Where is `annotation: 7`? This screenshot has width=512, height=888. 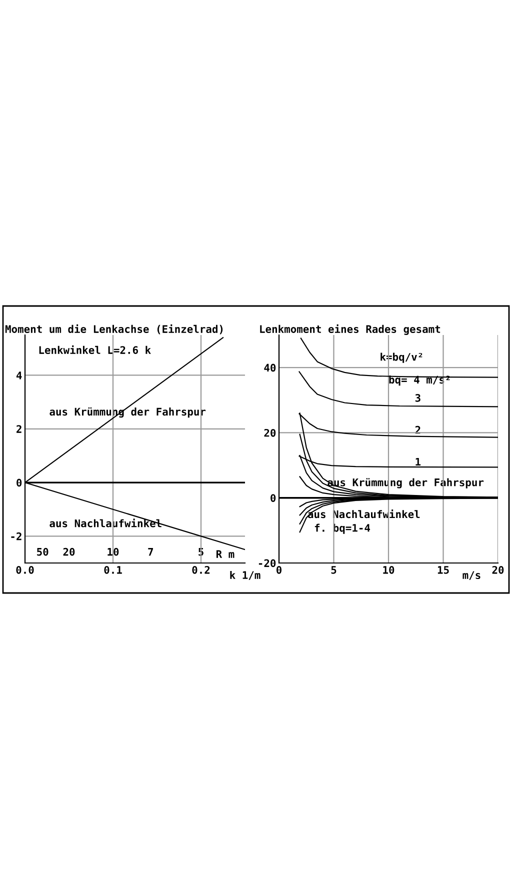 annotation: 7 is located at coordinates (150, 552).